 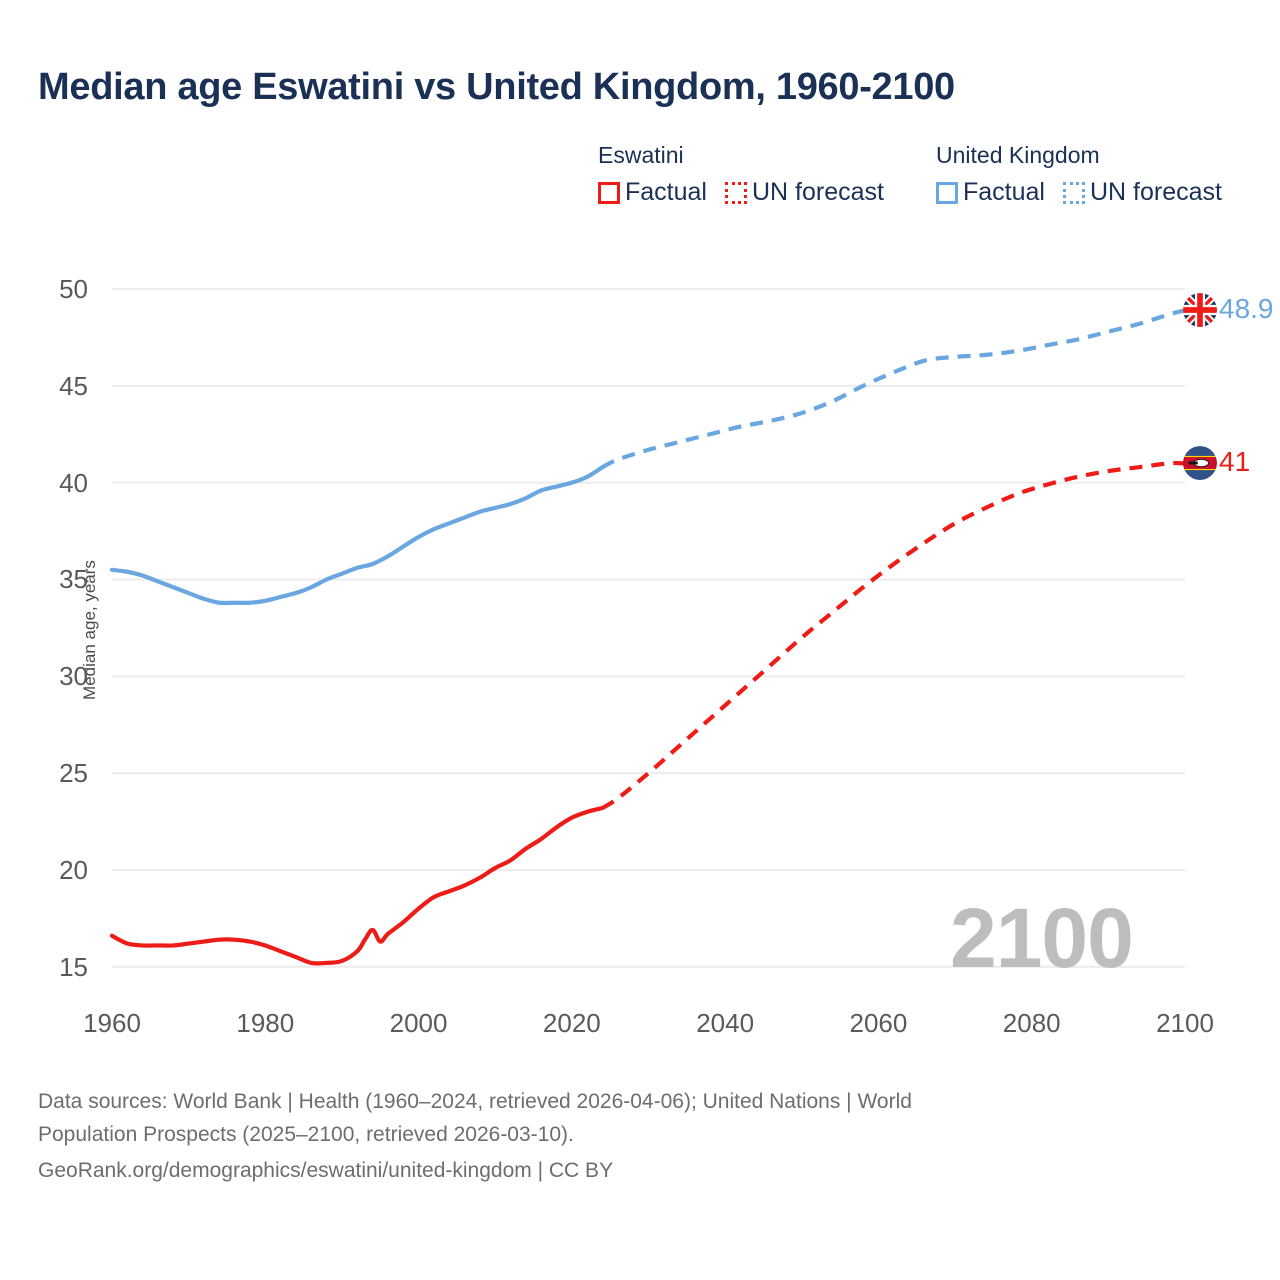 I want to click on y-tick-label: 15, so click(x=73, y=966).